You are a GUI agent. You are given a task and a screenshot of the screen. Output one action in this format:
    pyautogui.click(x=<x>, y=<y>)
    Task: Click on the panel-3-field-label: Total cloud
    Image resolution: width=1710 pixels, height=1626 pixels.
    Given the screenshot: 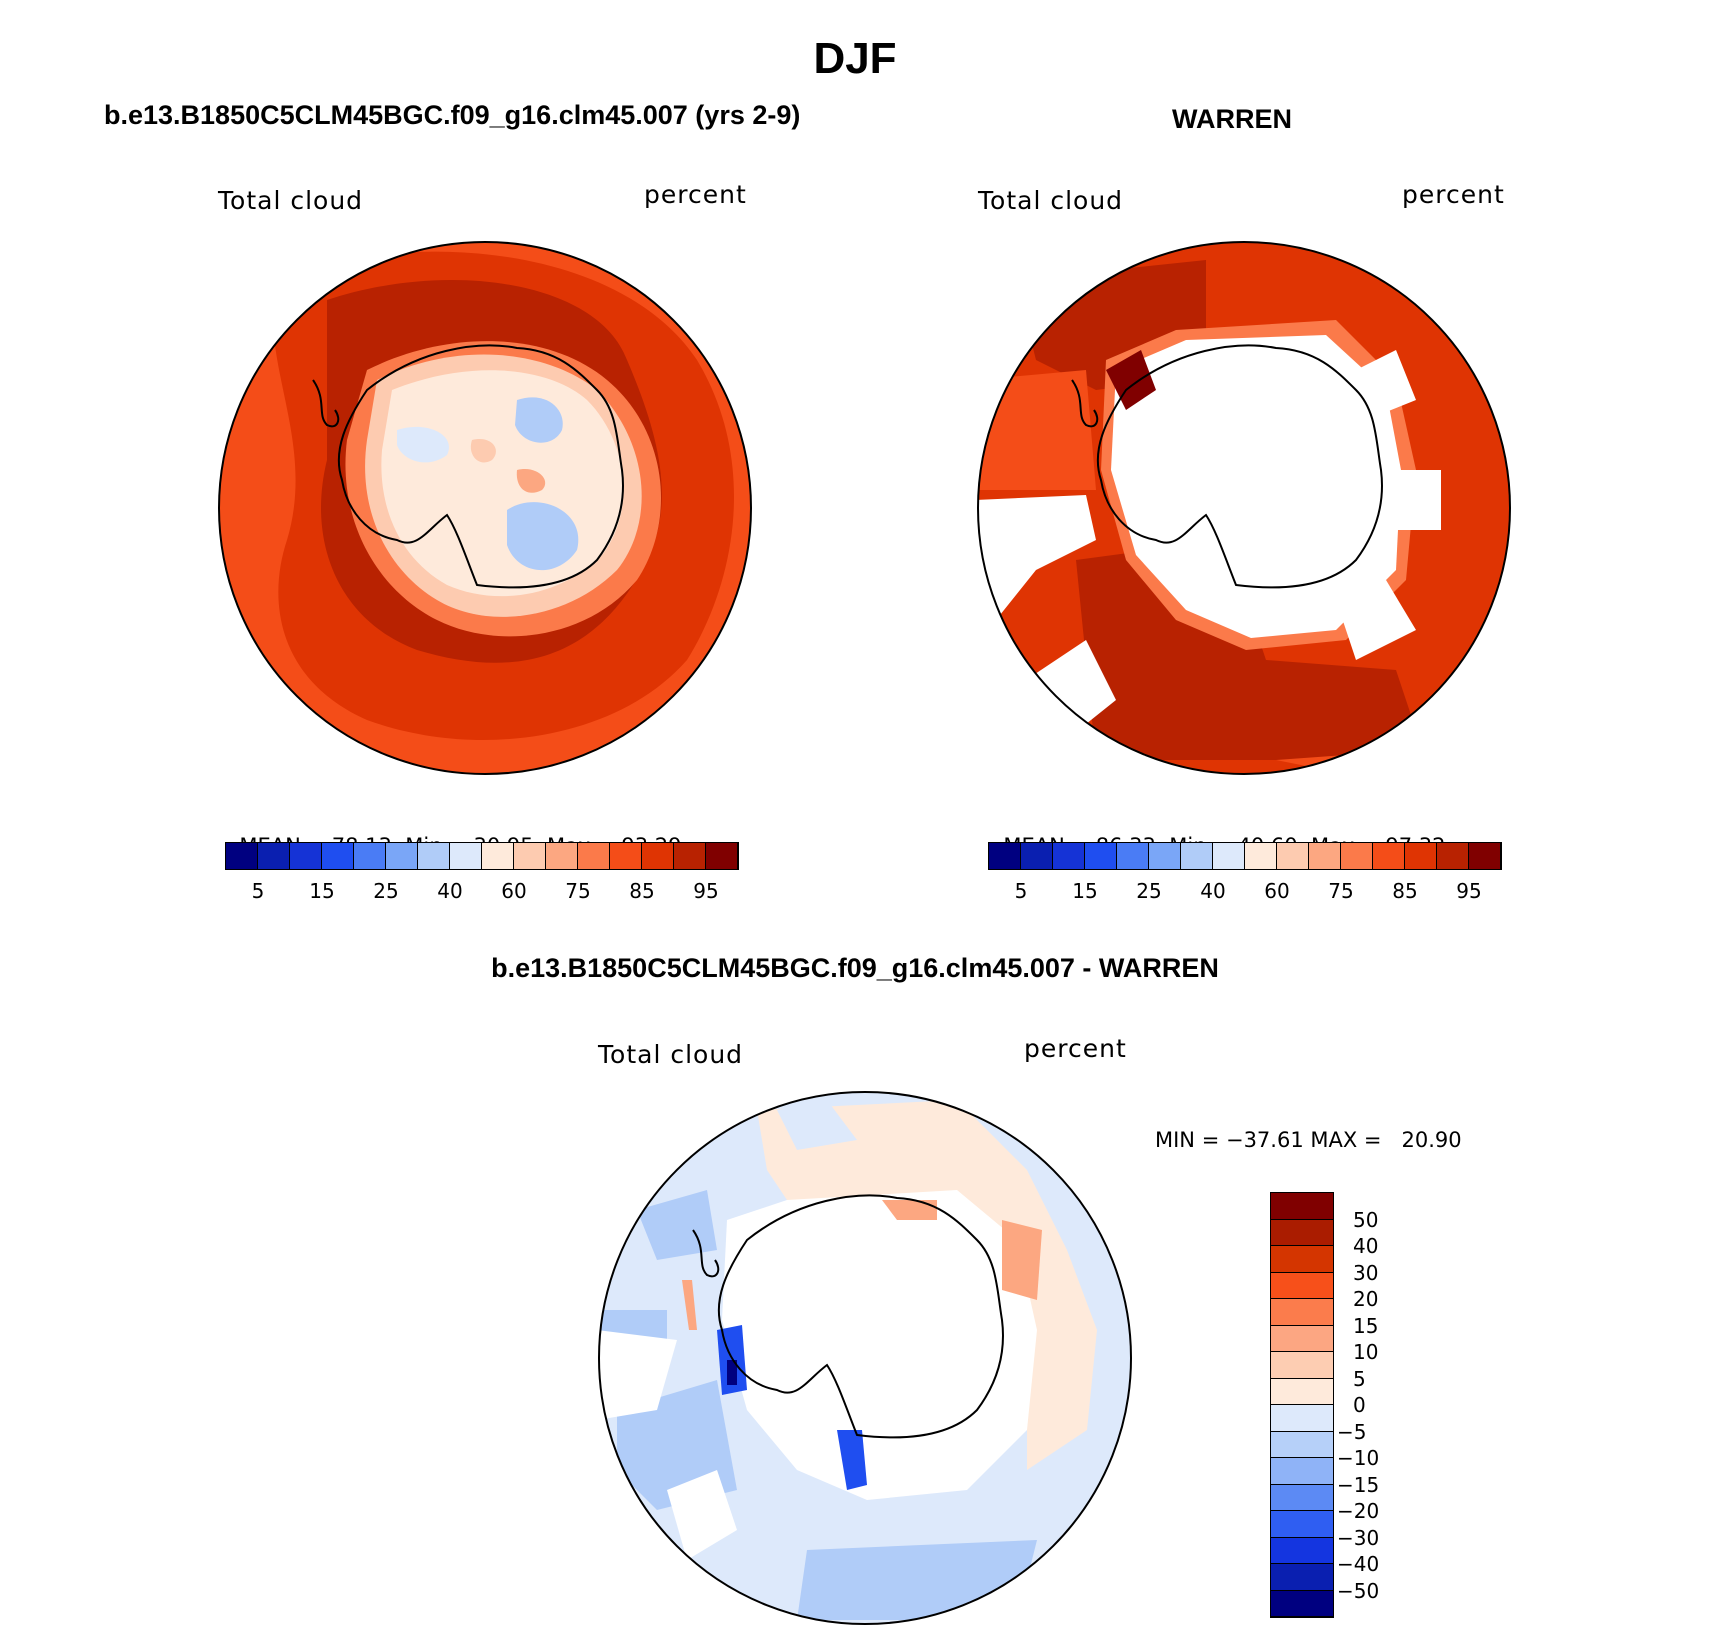 What is the action you would take?
    pyautogui.click(x=671, y=1054)
    